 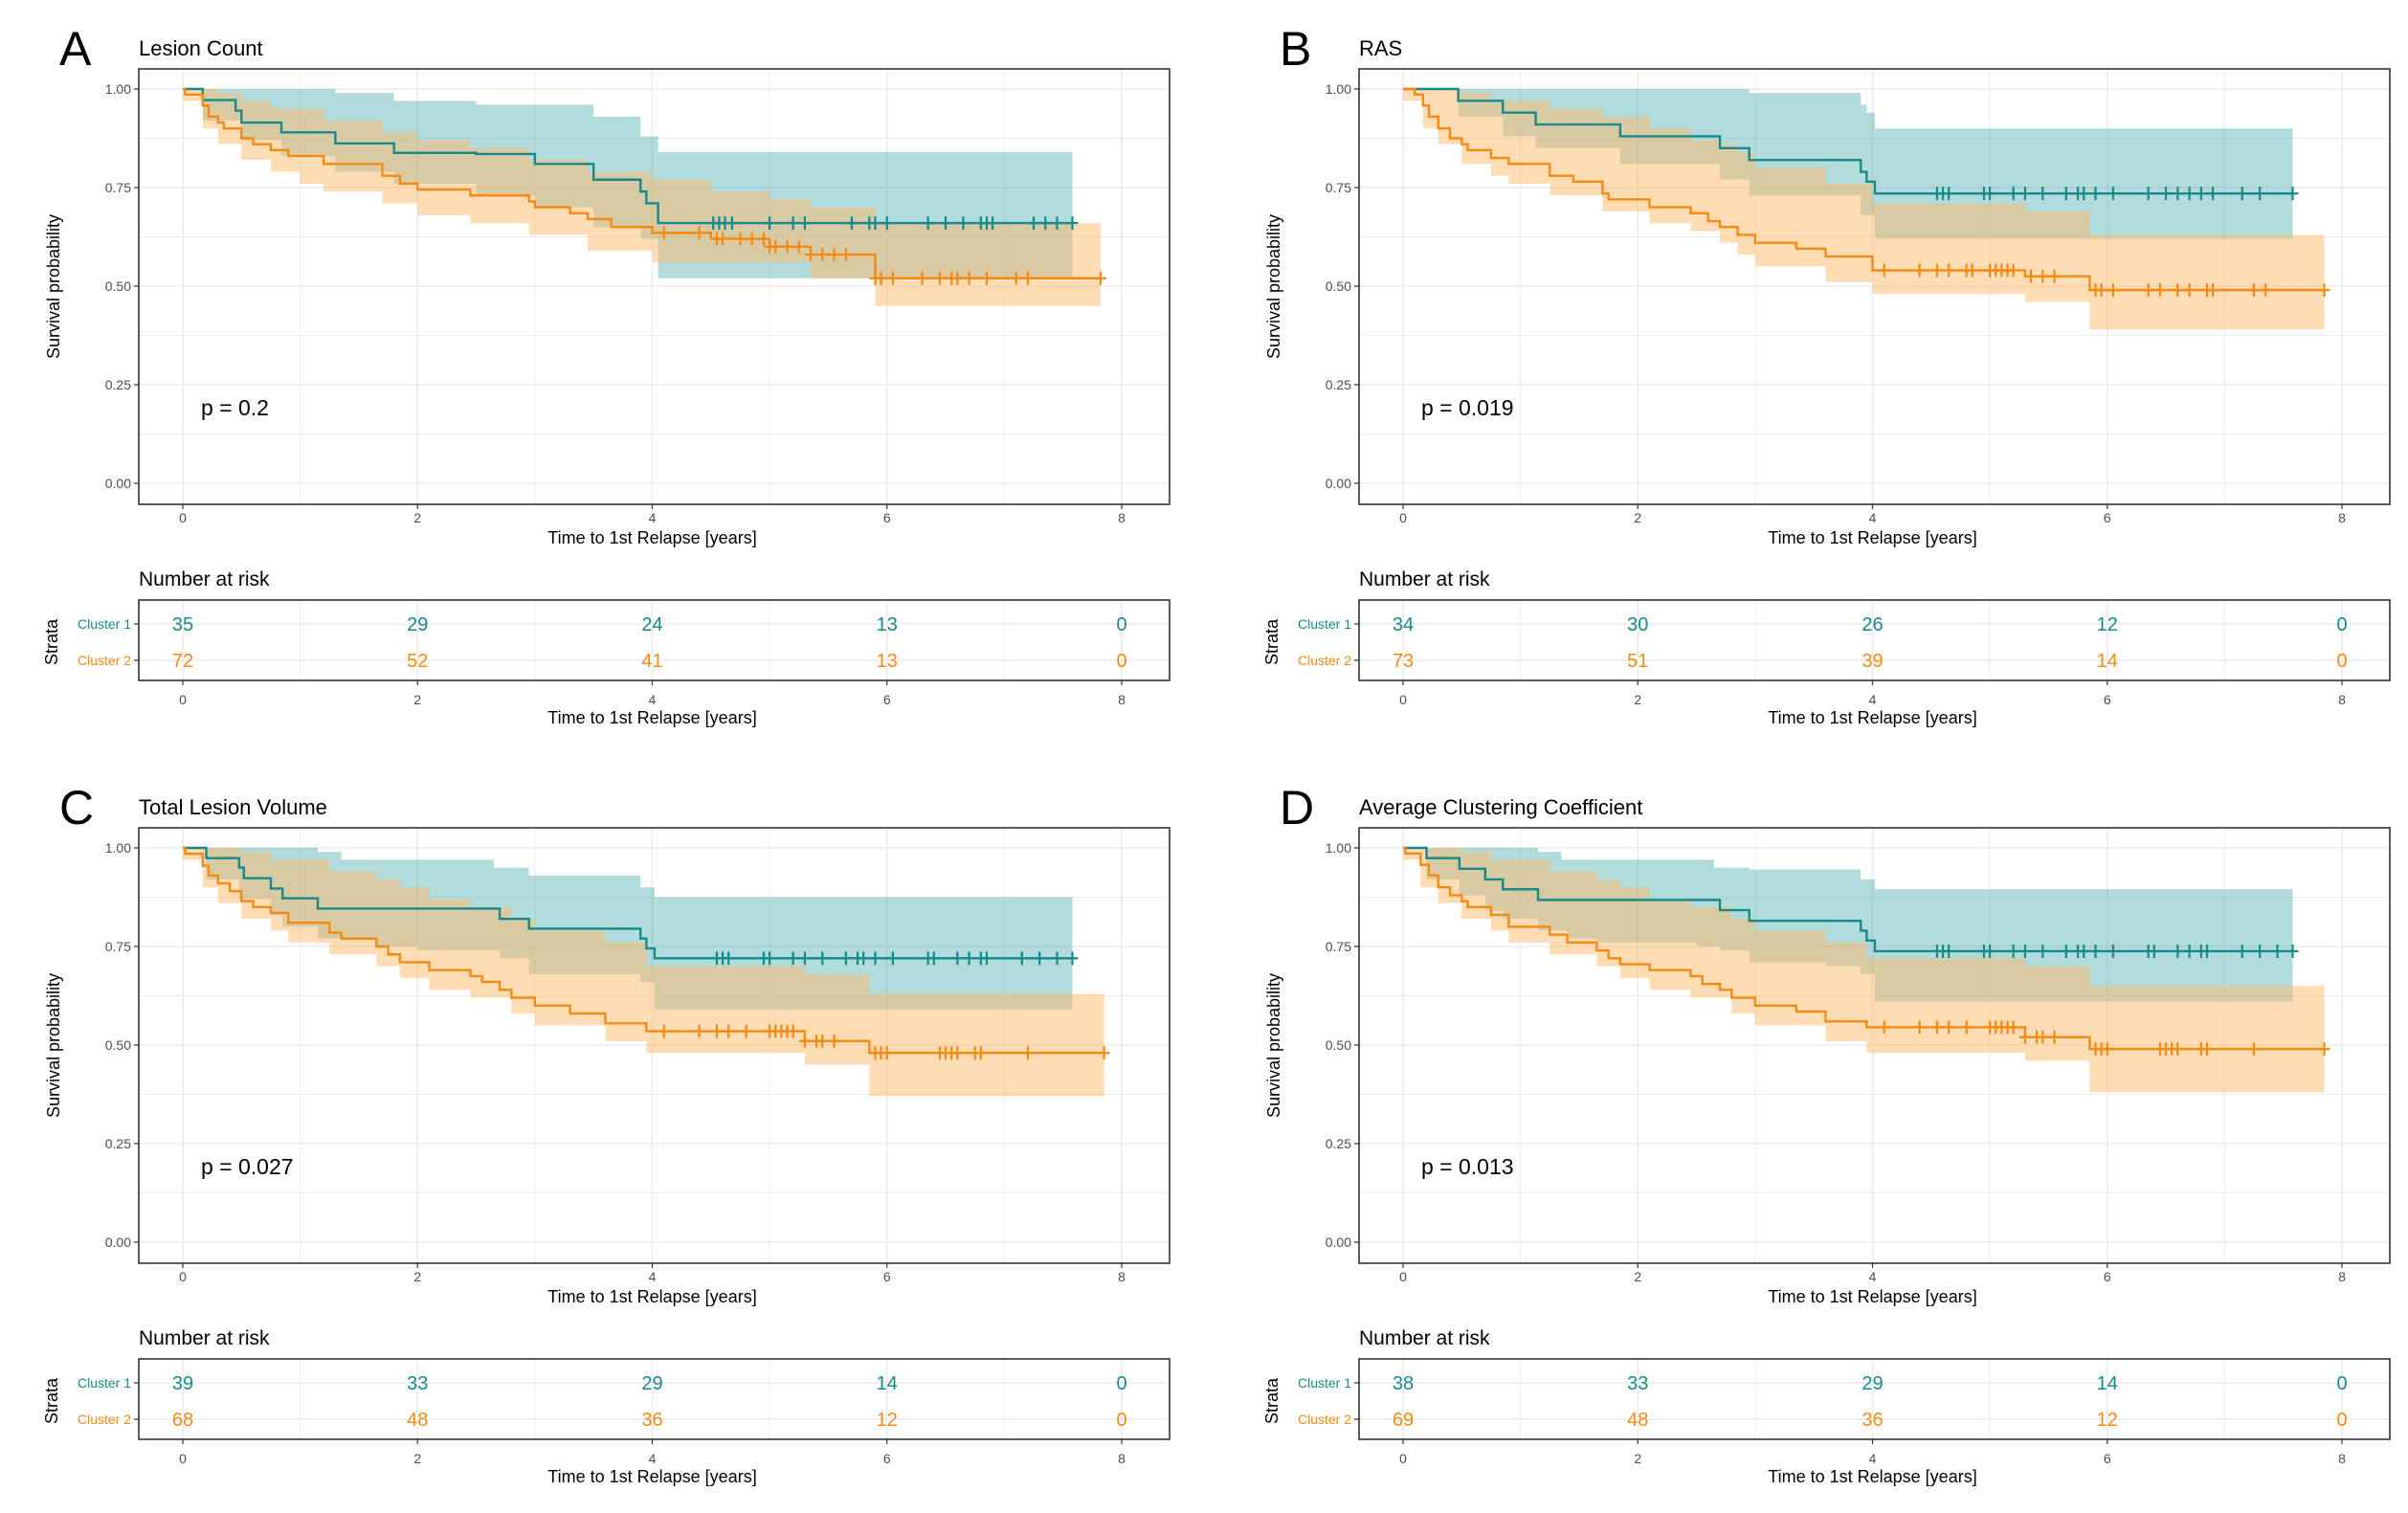 I want to click on y-tick-label: 1.00, so click(x=118, y=89).